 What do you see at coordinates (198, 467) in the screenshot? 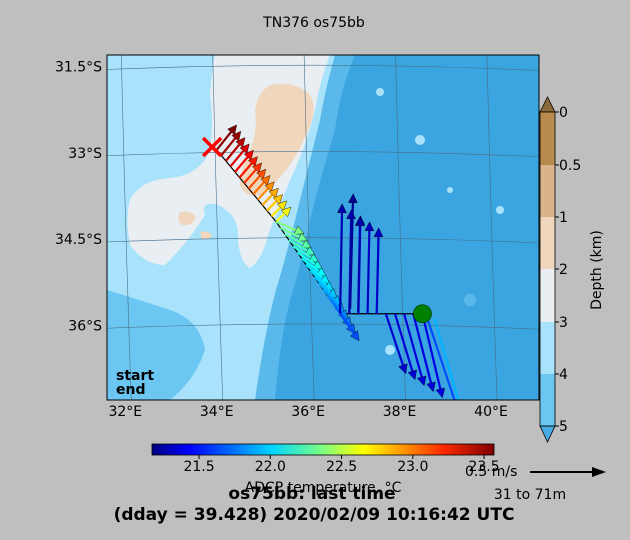
I see `temperature-tick-label: 21.5` at bounding box center [198, 467].